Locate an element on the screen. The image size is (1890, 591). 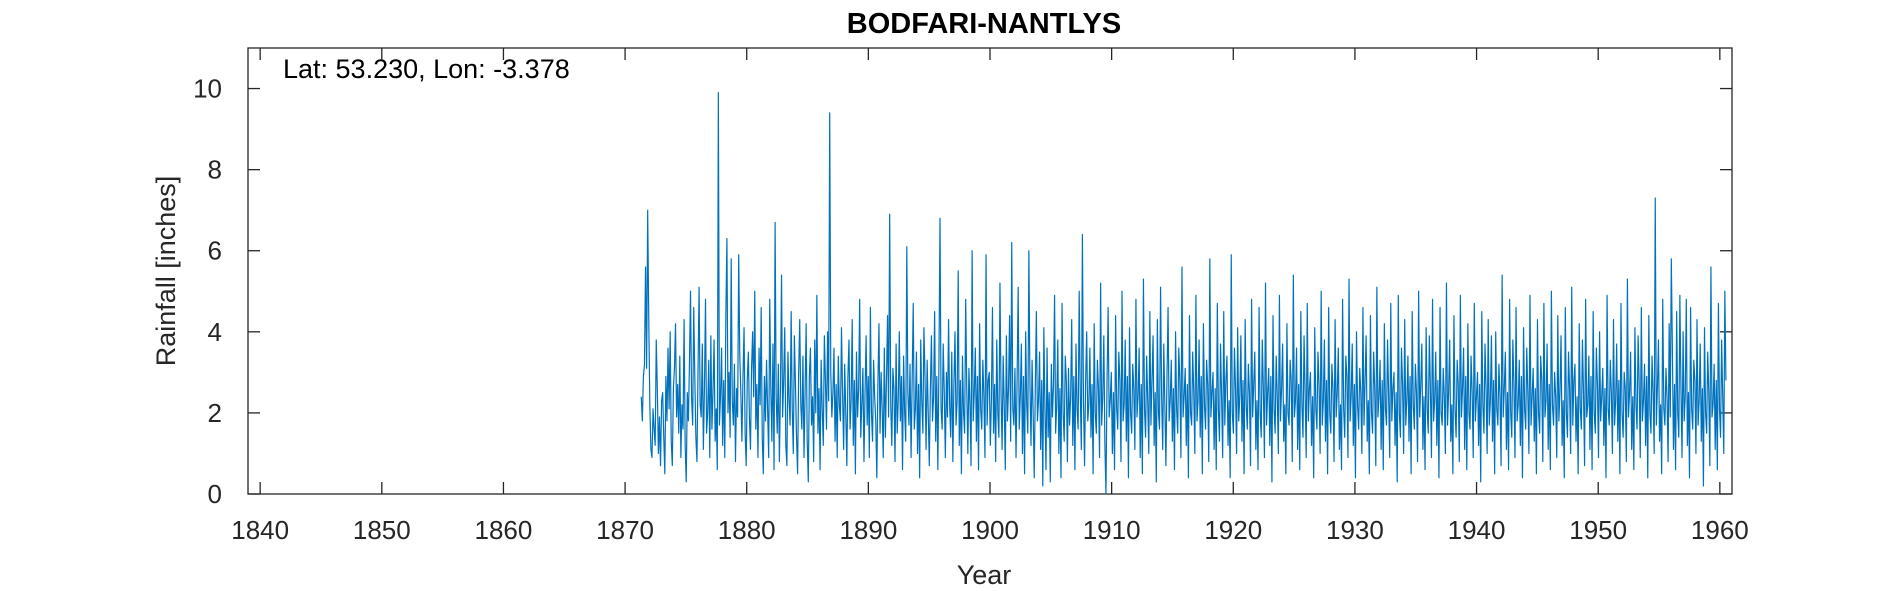
x-tick-label: 1900 is located at coordinates (990, 530).